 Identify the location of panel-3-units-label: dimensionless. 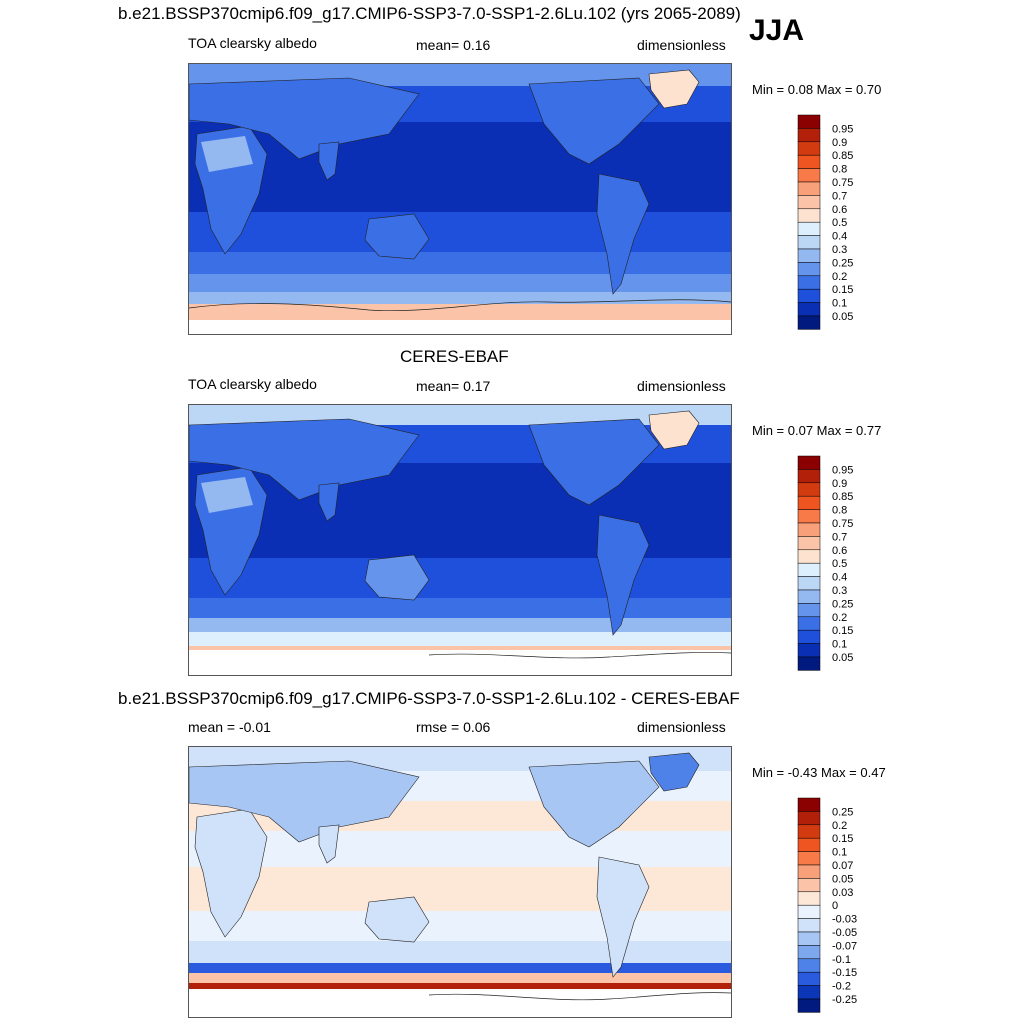
(681, 727).